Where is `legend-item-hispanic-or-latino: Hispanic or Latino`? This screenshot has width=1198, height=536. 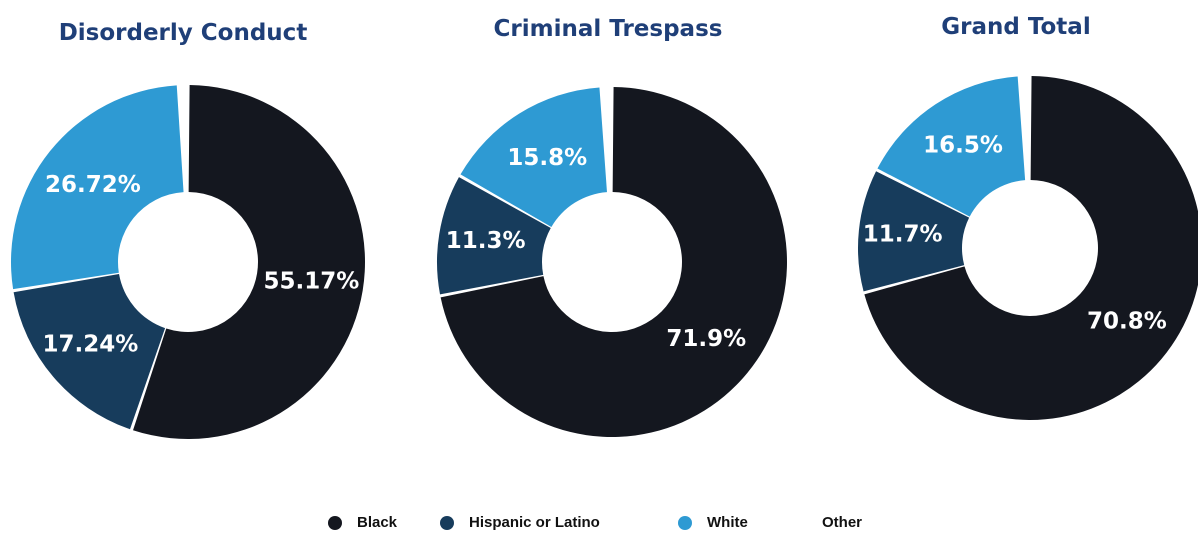
legend-item-hispanic-or-latino: Hispanic or Latino is located at coordinates (520, 522).